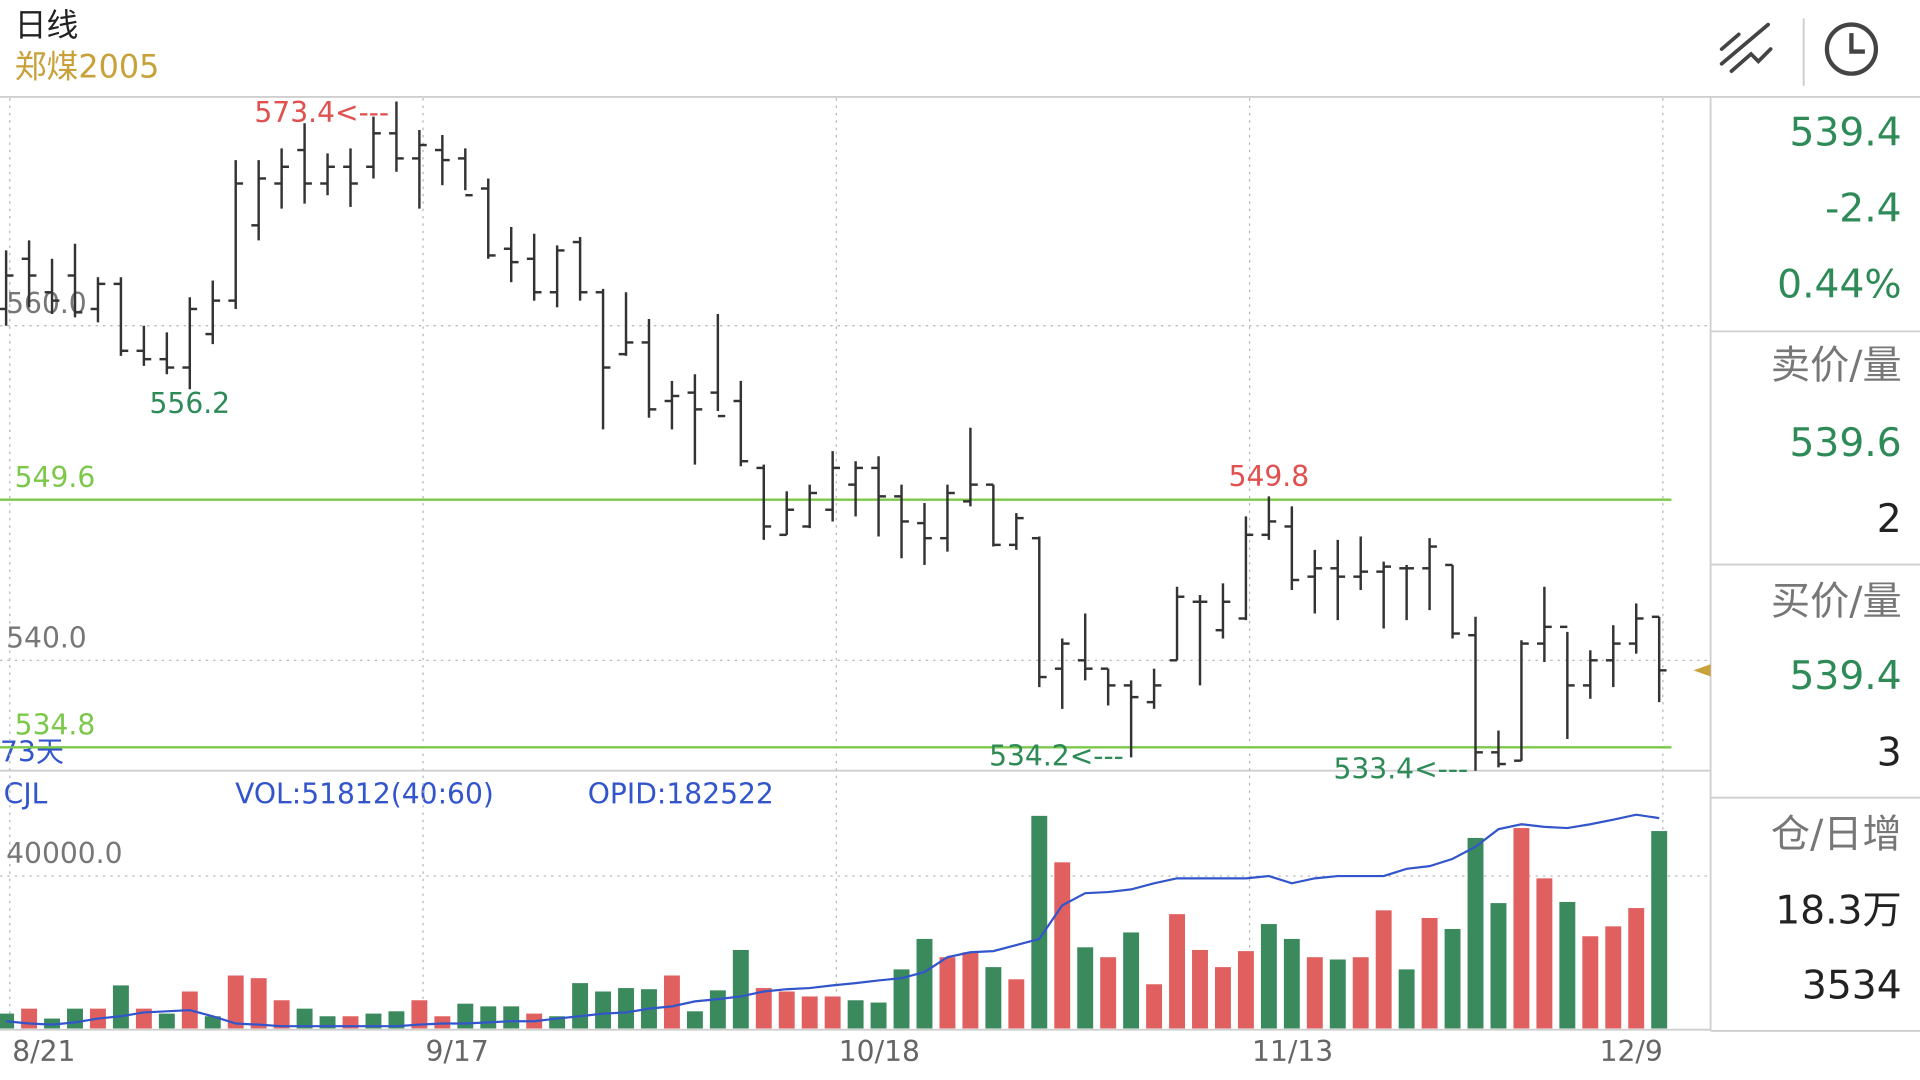 Image resolution: width=1920 pixels, height=1080 pixels. What do you see at coordinates (1631, 1051) in the screenshot?
I see `x-tick-label: 12/9` at bounding box center [1631, 1051].